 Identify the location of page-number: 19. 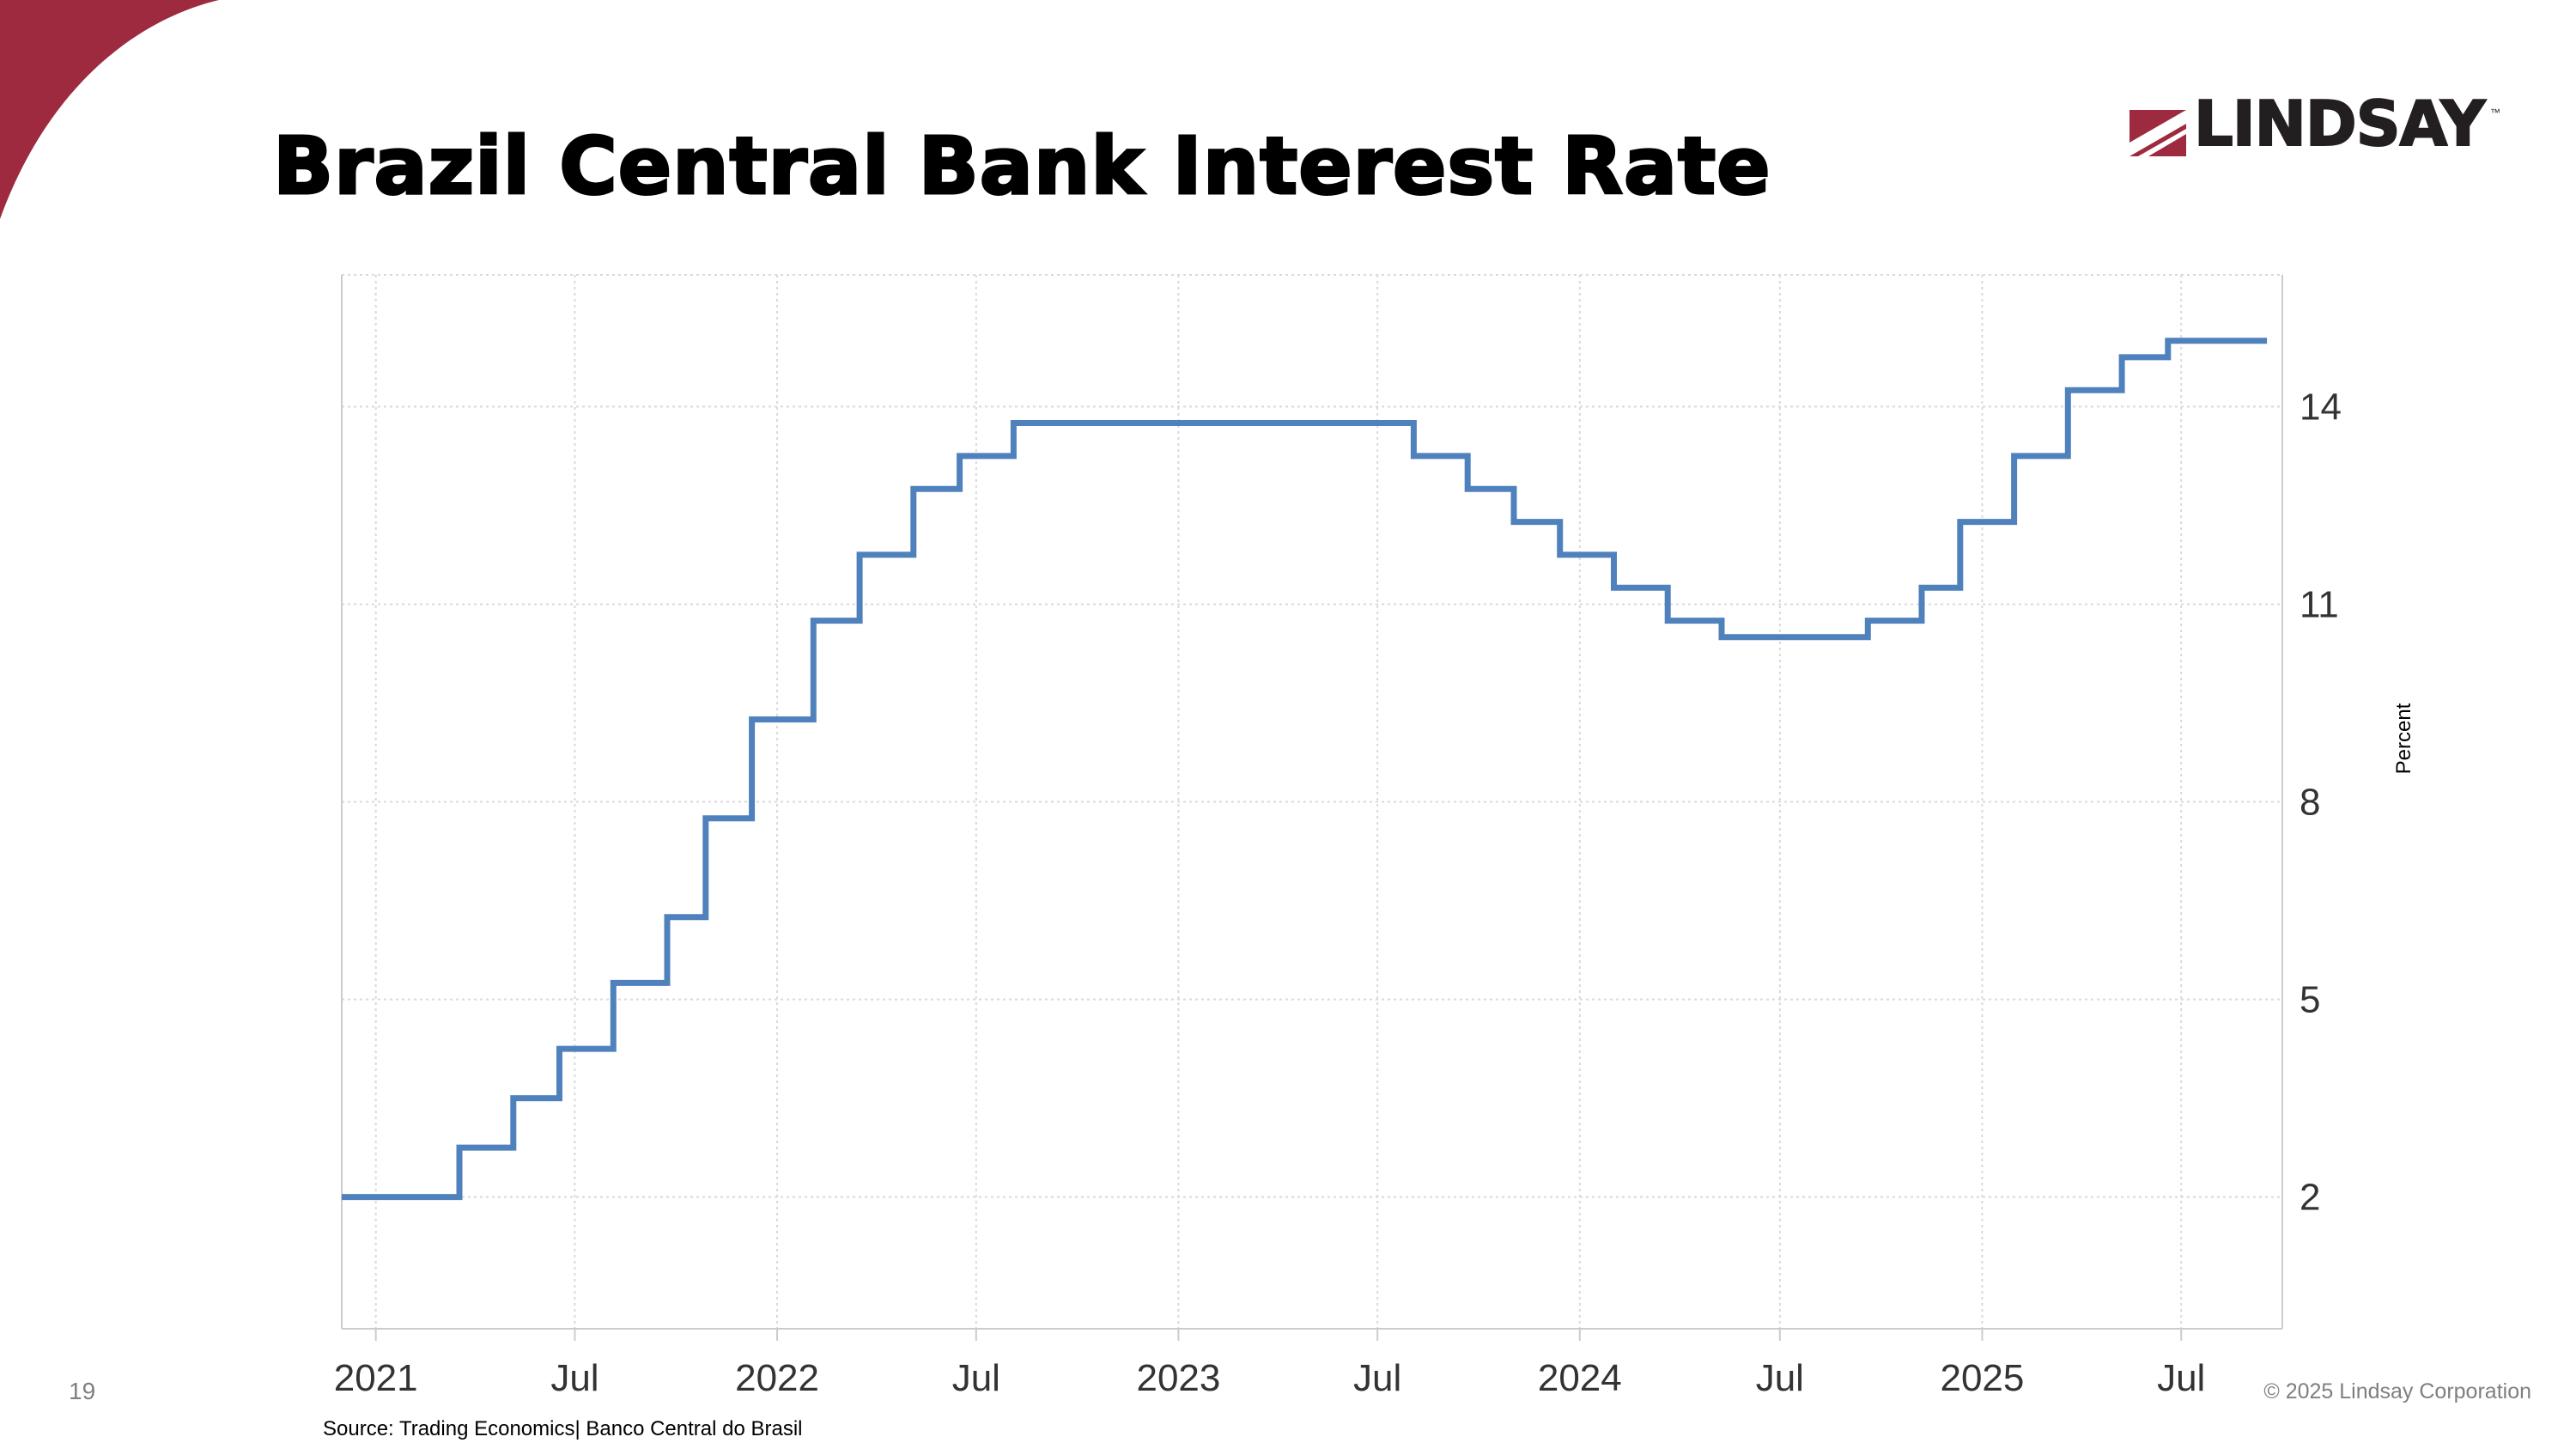
(82, 1391).